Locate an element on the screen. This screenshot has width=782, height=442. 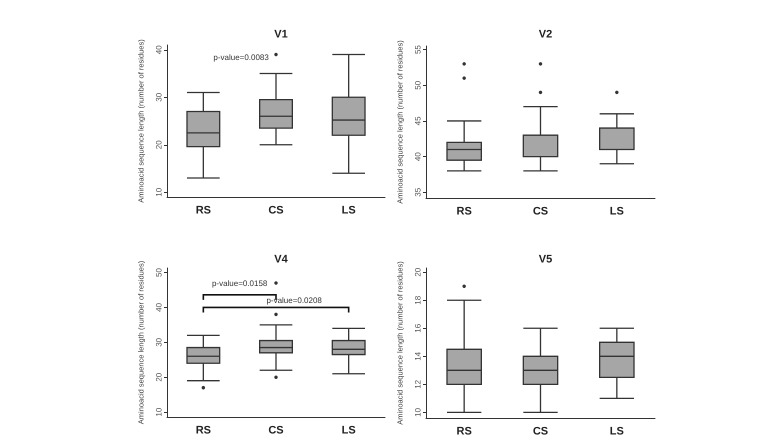
y-tick-label: 45 is located at coordinates (418, 121).